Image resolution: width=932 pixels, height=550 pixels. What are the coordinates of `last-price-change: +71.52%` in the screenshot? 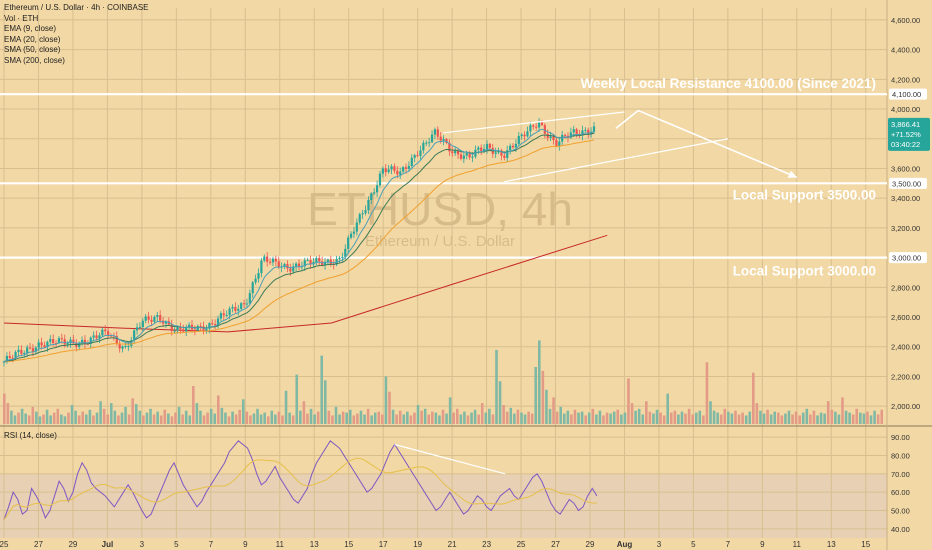 It's located at (906, 134).